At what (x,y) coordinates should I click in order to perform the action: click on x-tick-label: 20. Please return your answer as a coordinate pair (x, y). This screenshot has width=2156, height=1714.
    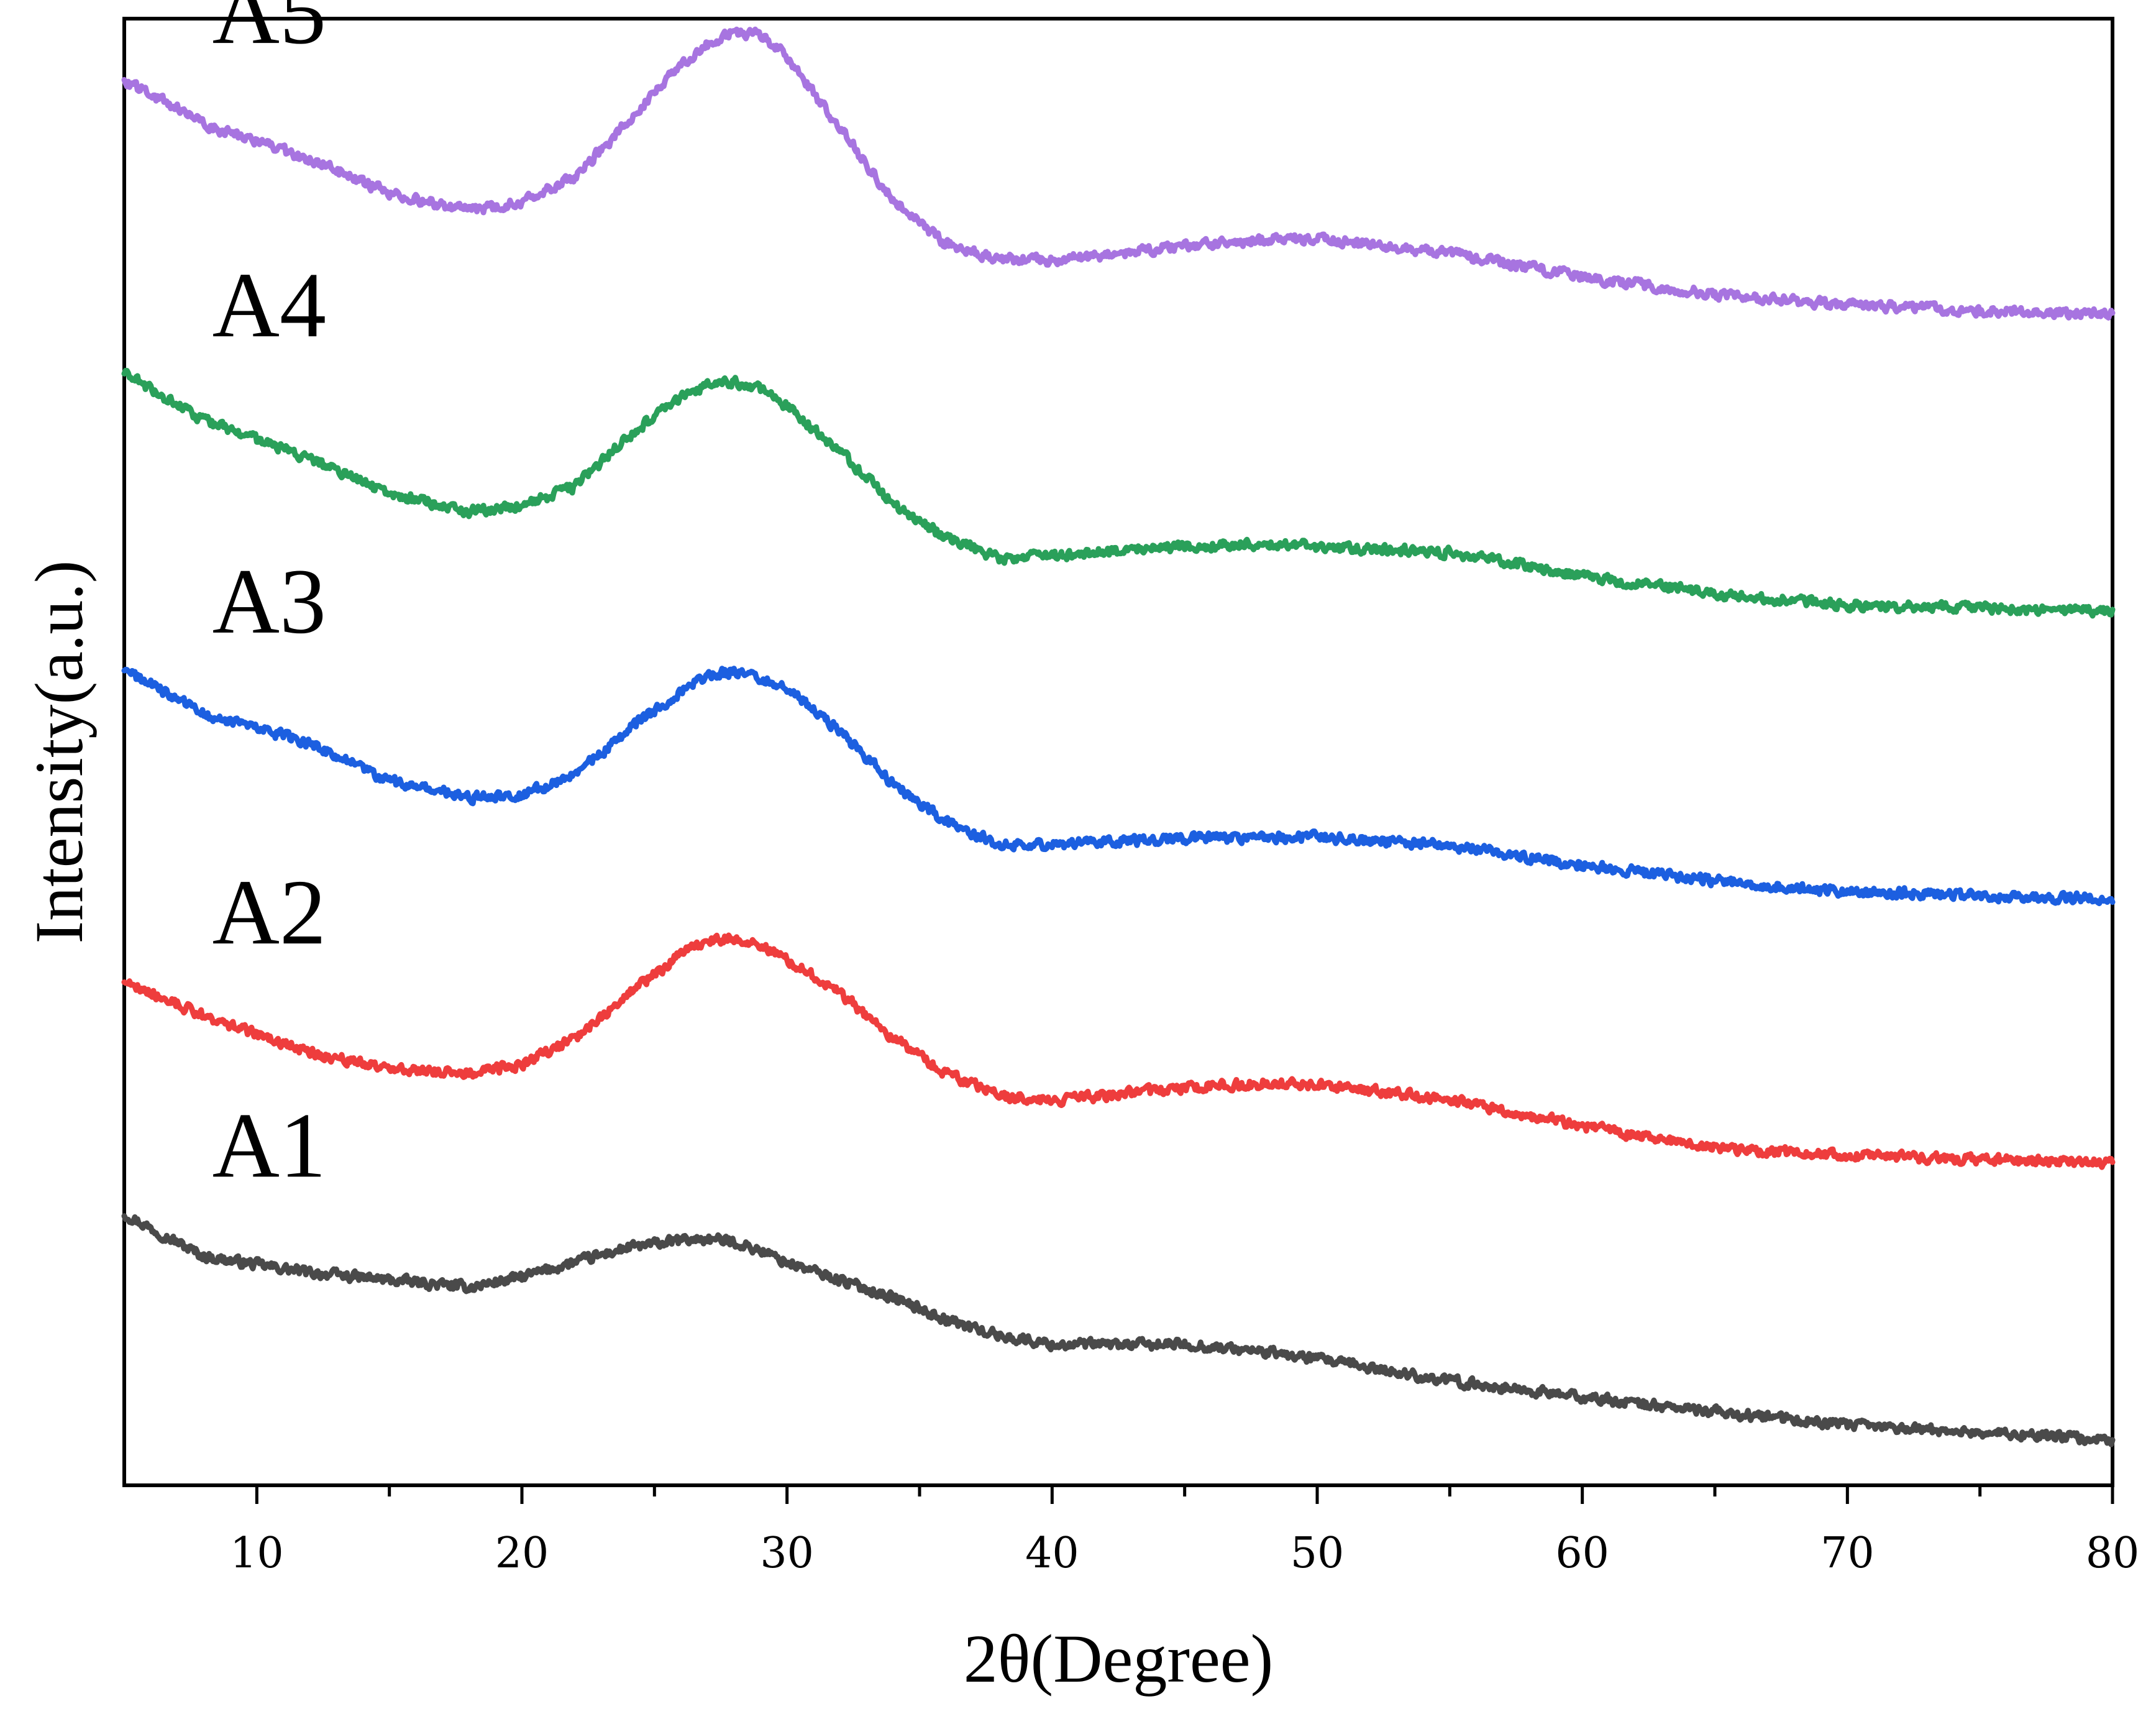
    Looking at the image, I should click on (522, 1554).